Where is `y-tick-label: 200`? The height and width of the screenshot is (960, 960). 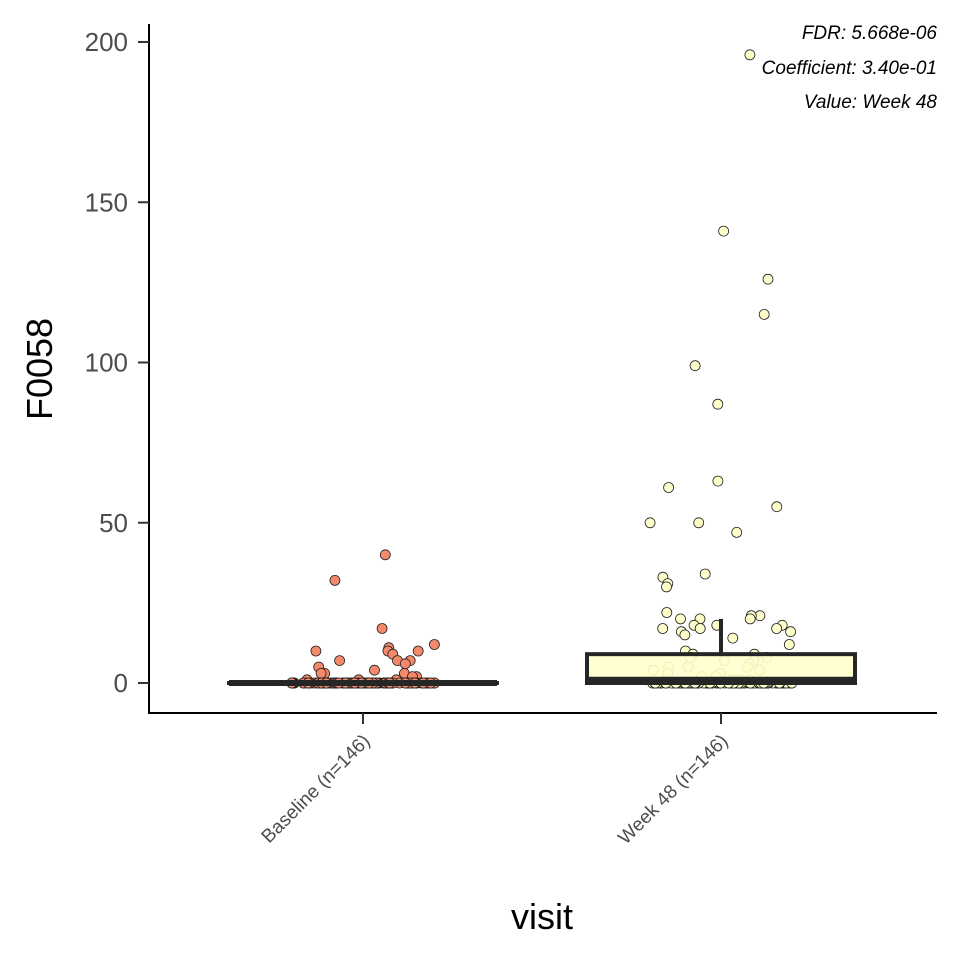 y-tick-label: 200 is located at coordinates (106, 42).